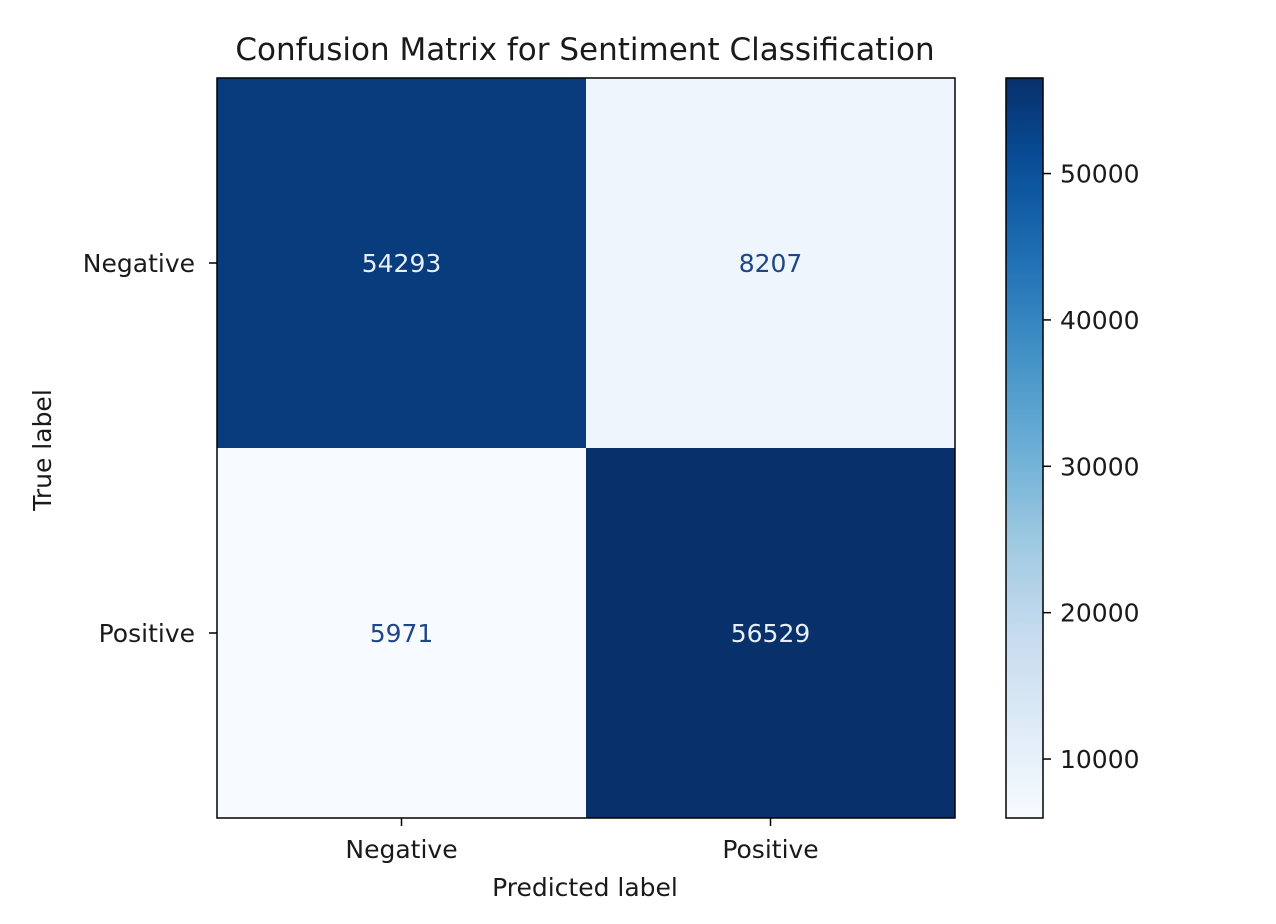 Image resolution: width=1276 pixels, height=924 pixels. Describe the element at coordinates (1100, 320) in the screenshot. I see `colorbar-tick-label: 40000` at that location.